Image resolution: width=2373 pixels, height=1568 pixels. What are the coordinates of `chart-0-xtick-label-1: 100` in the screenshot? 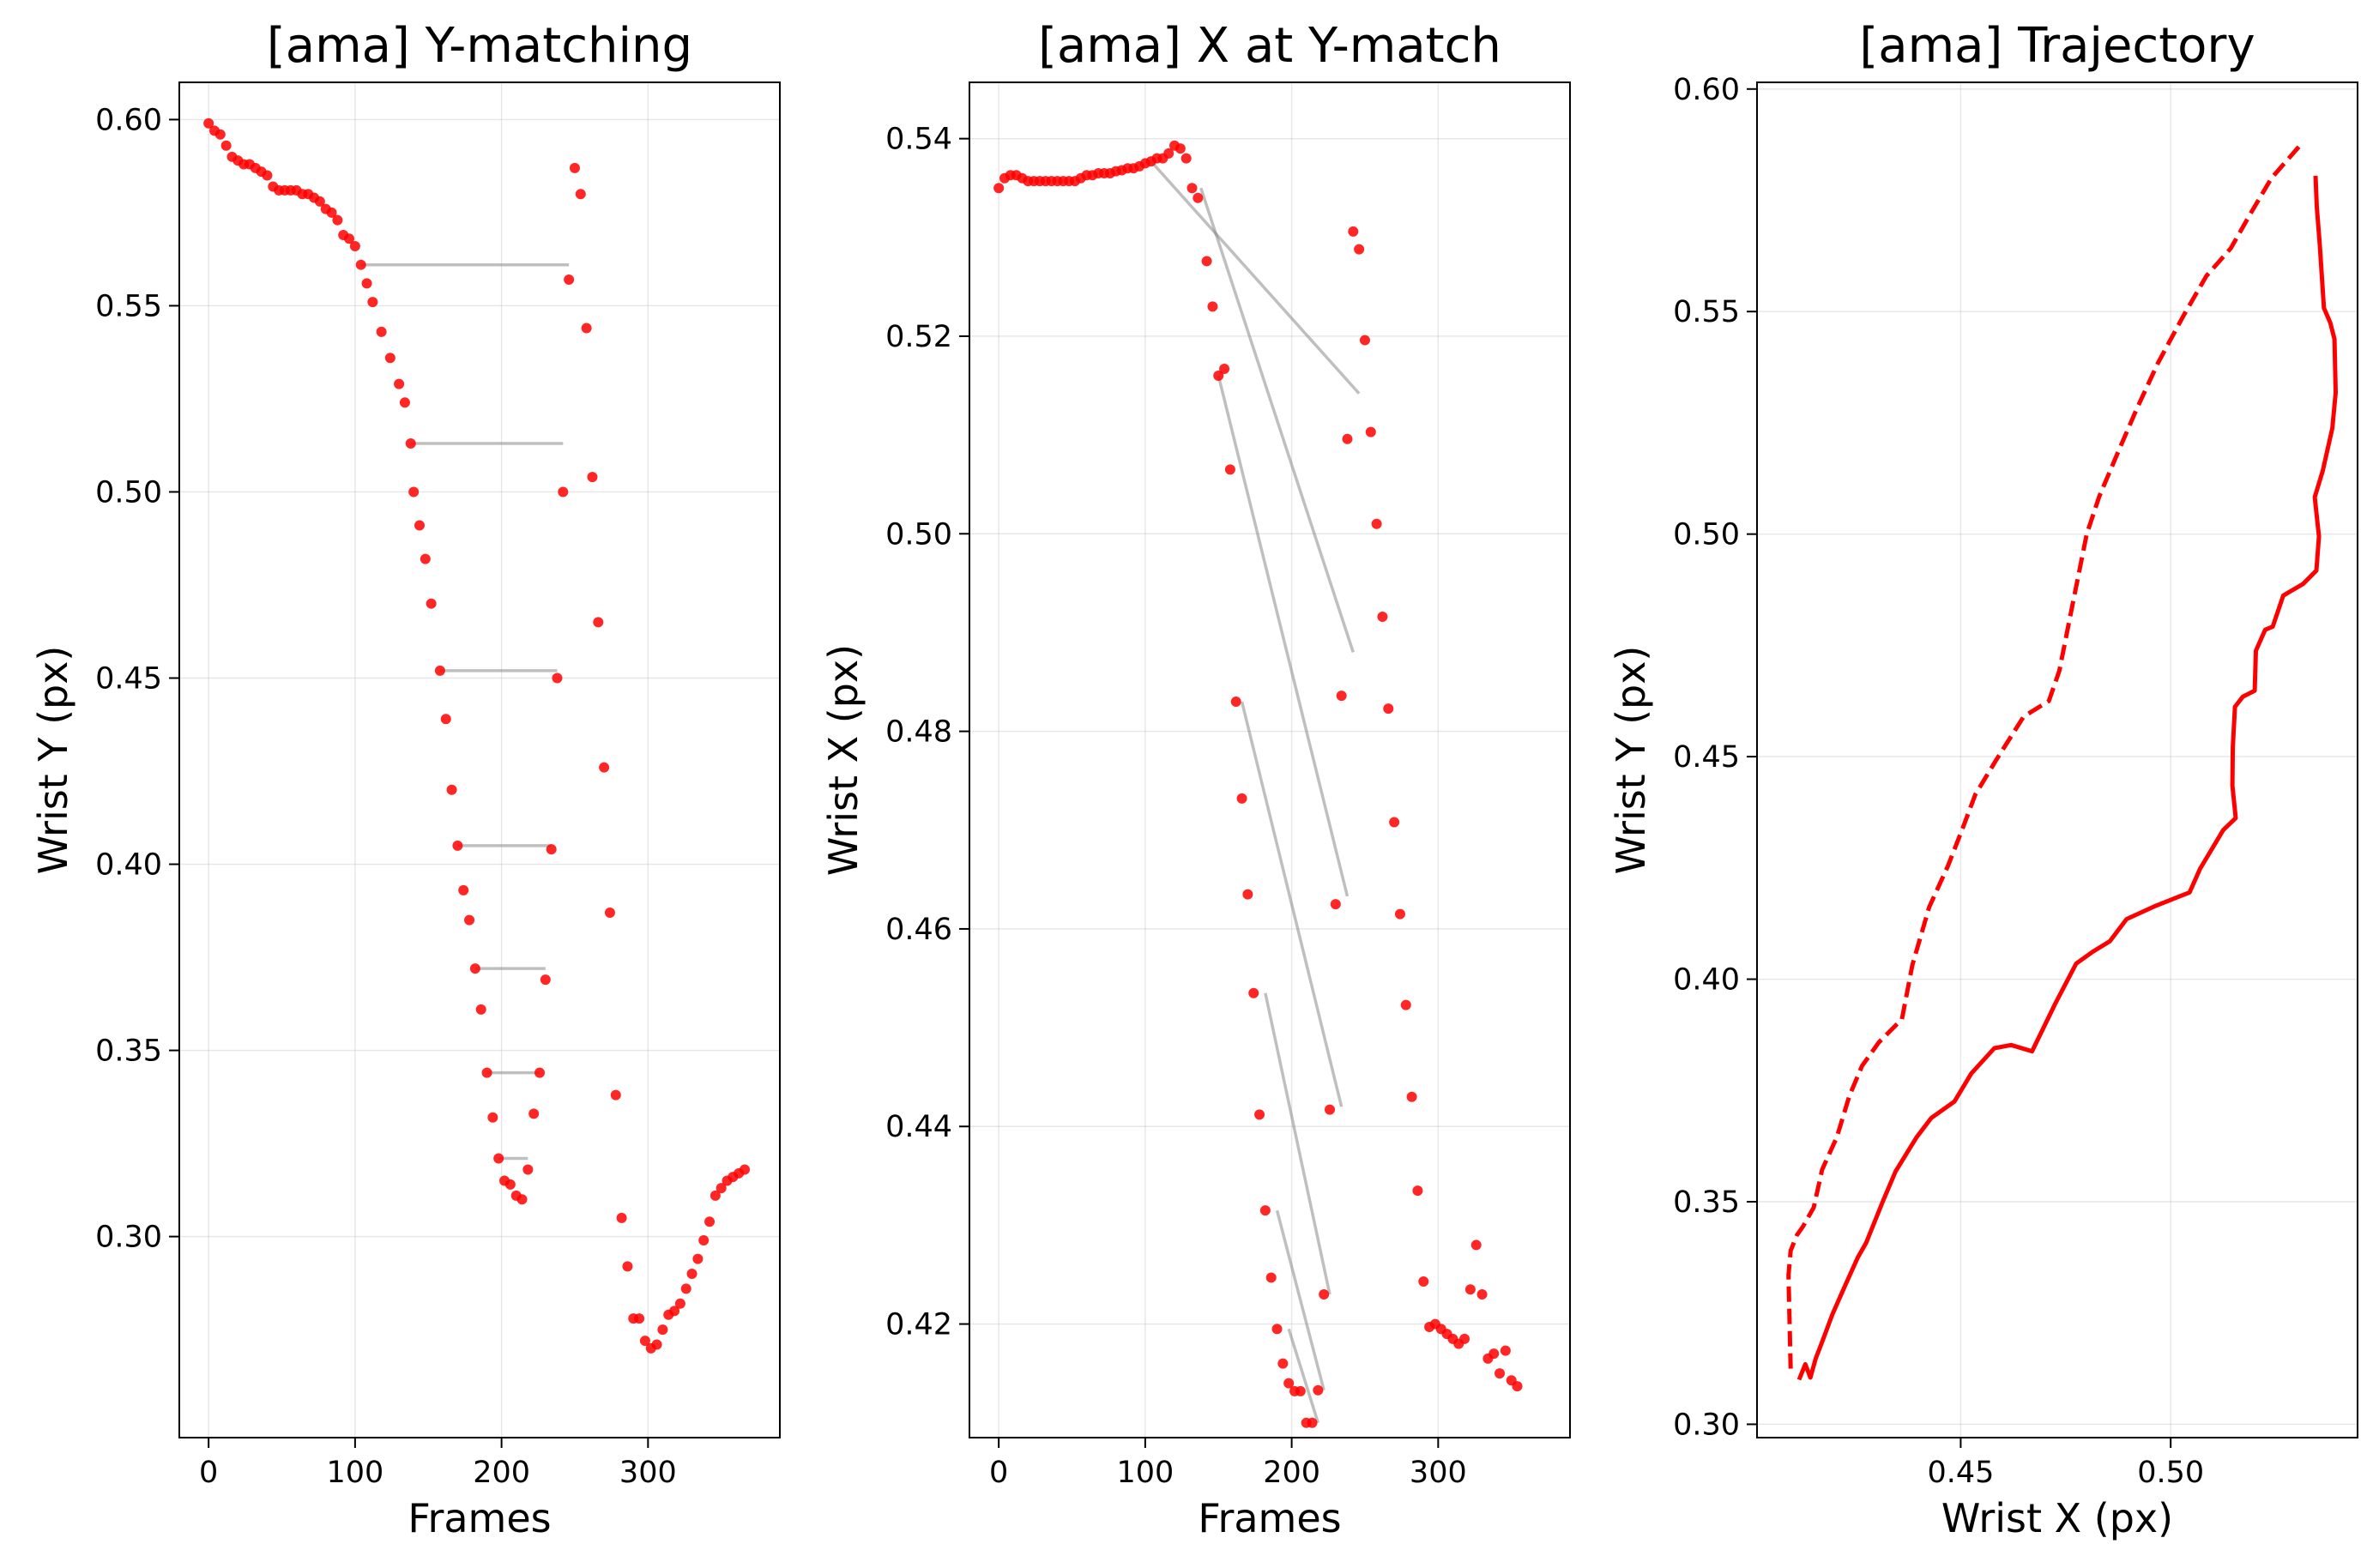 It's located at (354, 1473).